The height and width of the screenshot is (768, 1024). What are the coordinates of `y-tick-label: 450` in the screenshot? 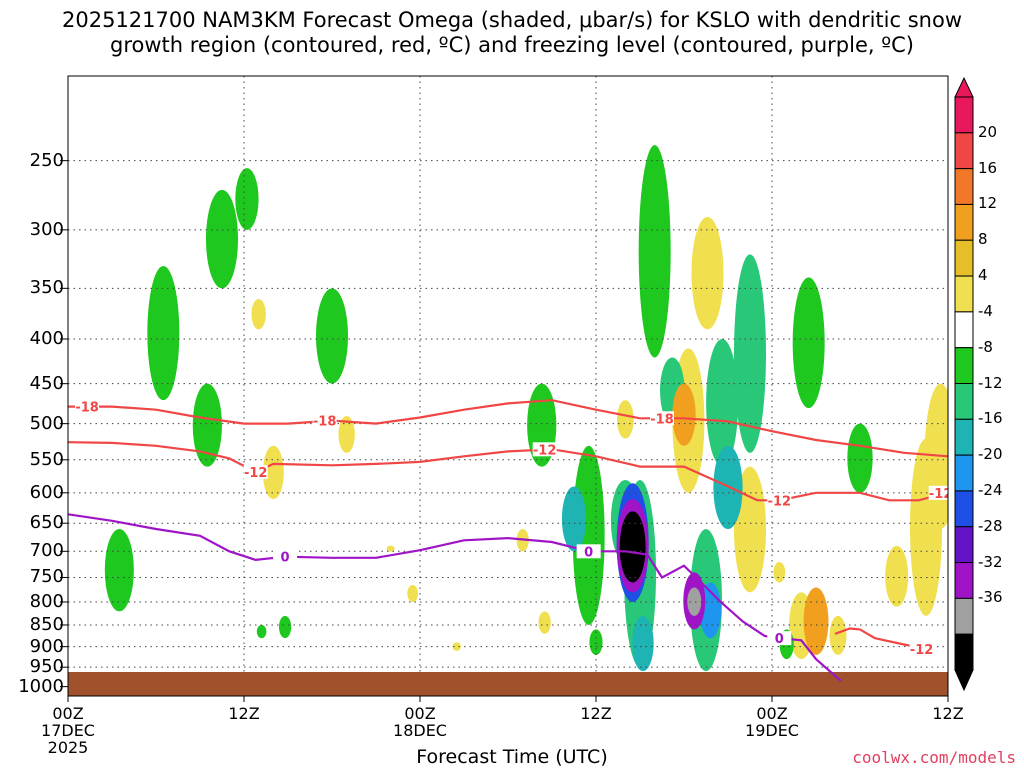 It's located at (46, 383).